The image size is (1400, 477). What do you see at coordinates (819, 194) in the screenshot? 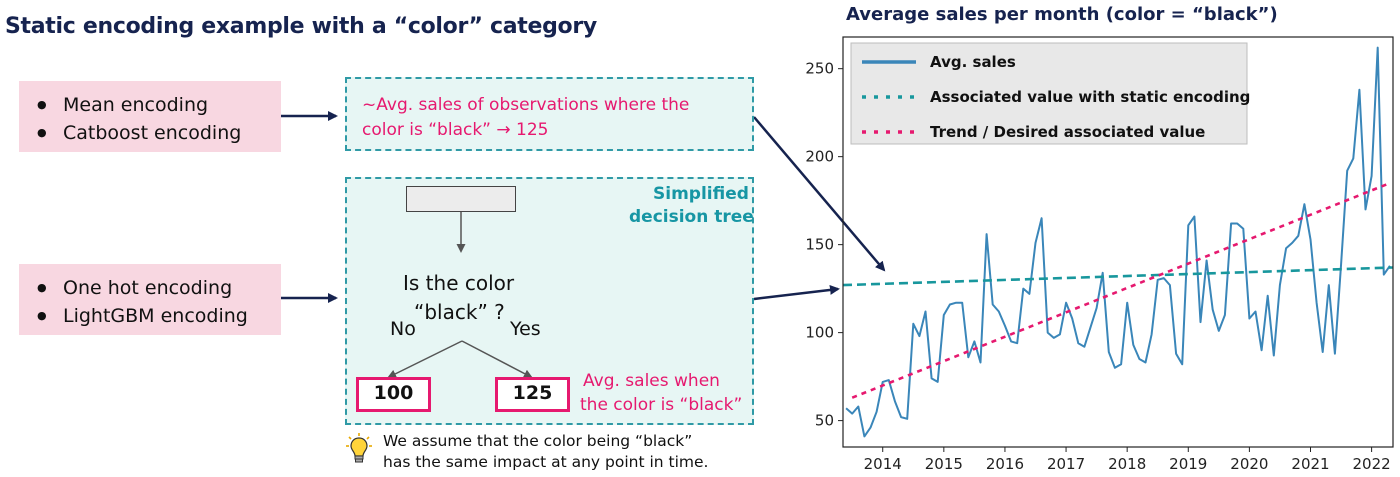
I see `arrow-static-to-chart` at bounding box center [819, 194].